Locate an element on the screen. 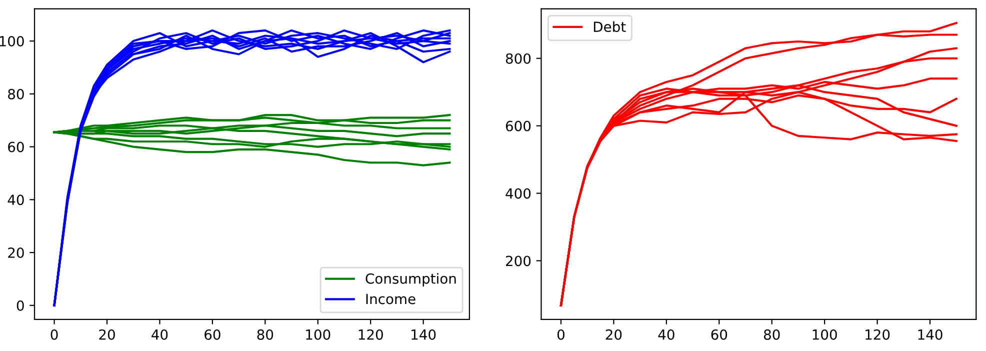 This screenshot has width=986, height=351. y-tick-label: 400 is located at coordinates (518, 193).